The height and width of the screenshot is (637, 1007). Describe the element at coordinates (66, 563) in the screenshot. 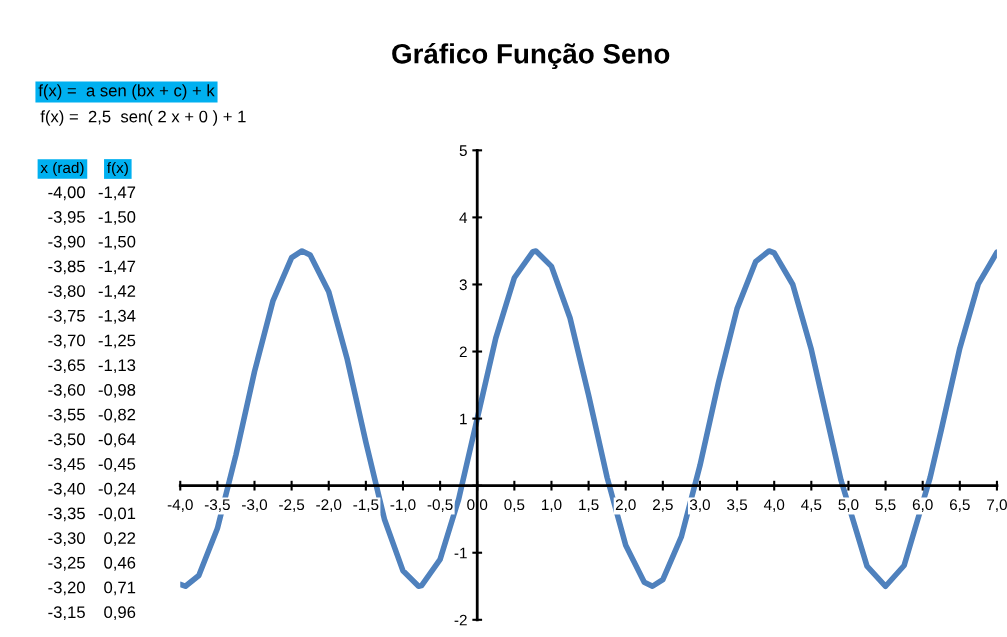

I see `text: -3,25` at that location.